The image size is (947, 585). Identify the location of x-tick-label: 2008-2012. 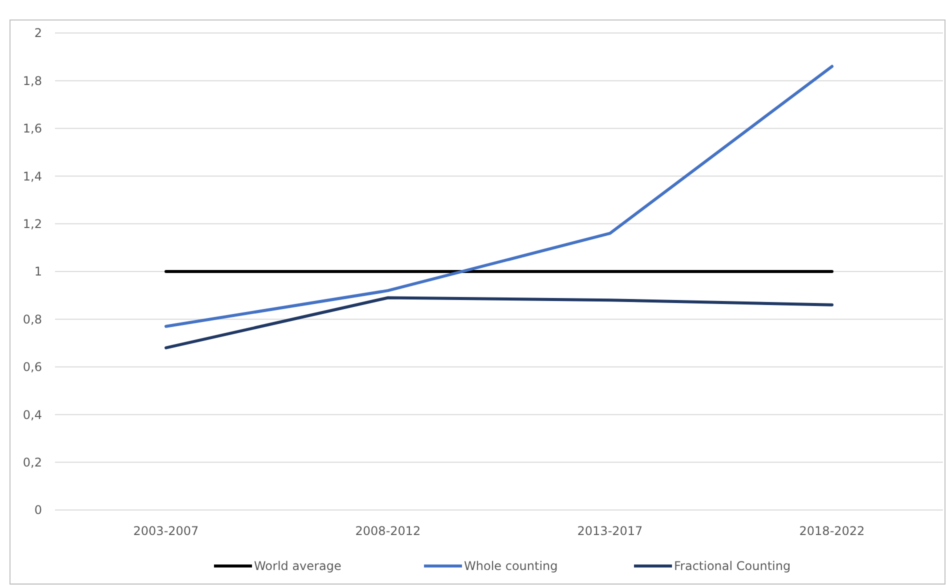
(388, 531).